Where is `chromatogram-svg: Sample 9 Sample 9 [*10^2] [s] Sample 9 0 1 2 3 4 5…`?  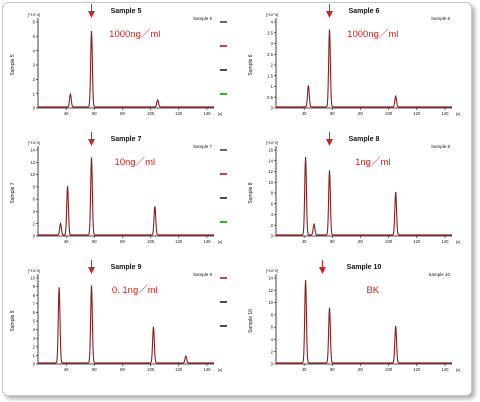
chromatogram-svg: Sample 9 Sample 9 [*10^2] [s] Sample 9 0 1 2 3 4 5… is located at coordinates (118, 316).